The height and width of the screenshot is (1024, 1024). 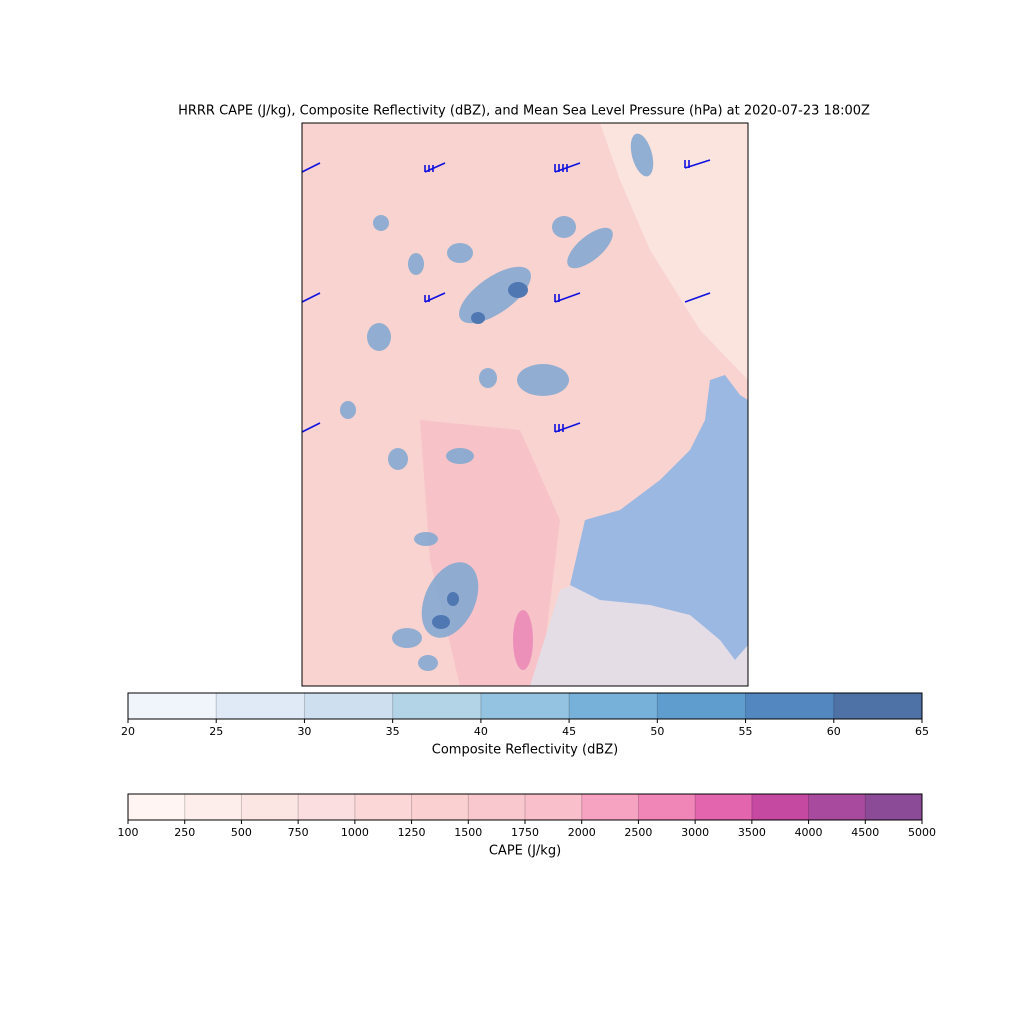 I want to click on colorbar-tick-label: 65, so click(x=922, y=731).